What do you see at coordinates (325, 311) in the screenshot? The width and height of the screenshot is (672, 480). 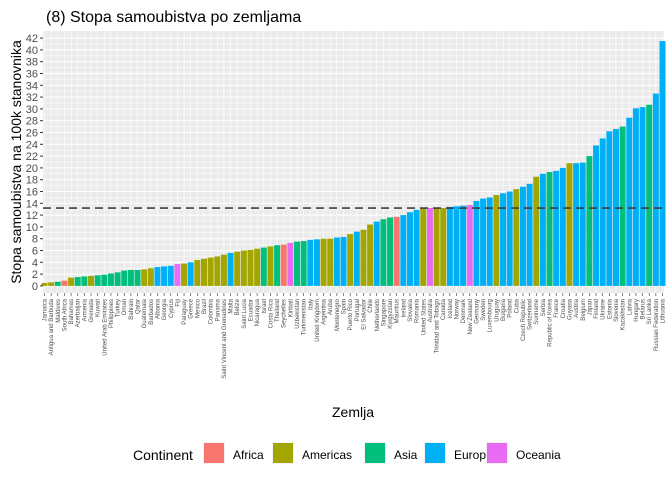 I see `x-tick-label: Argentina` at bounding box center [325, 311].